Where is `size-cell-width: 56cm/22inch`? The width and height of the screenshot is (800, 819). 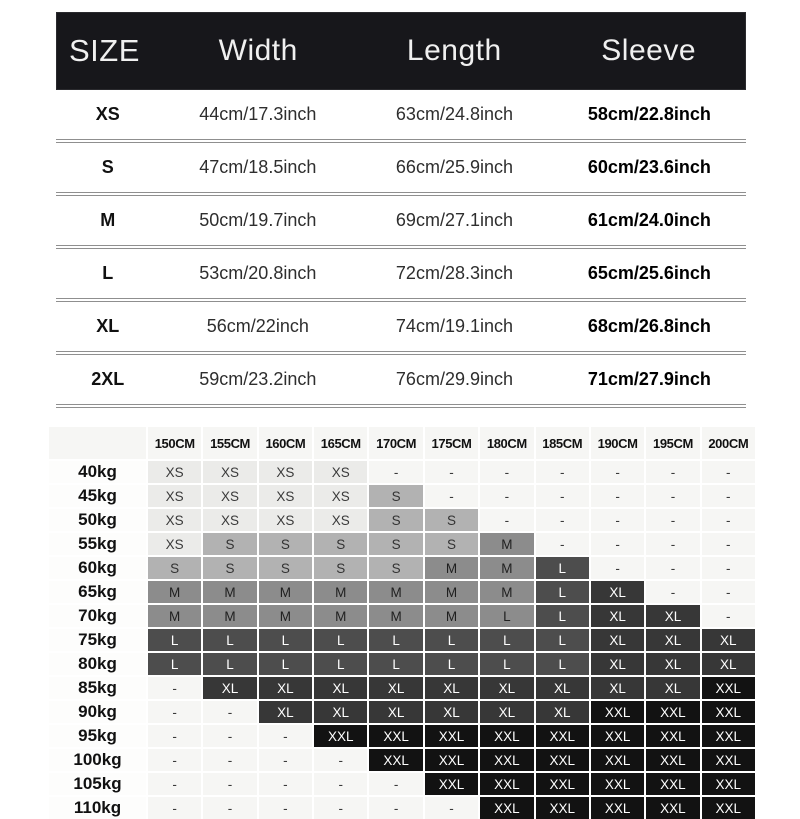
size-cell-width: 56cm/22inch is located at coordinates (257, 326).